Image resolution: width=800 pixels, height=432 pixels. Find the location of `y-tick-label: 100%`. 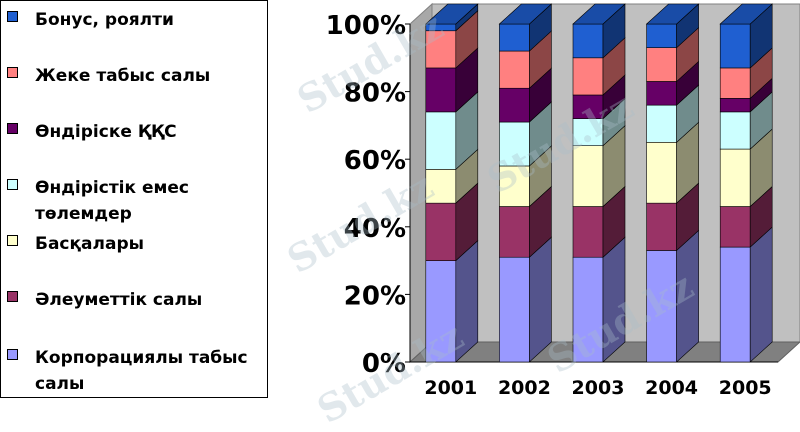

y-tick-label: 100% is located at coordinates (366, 26).